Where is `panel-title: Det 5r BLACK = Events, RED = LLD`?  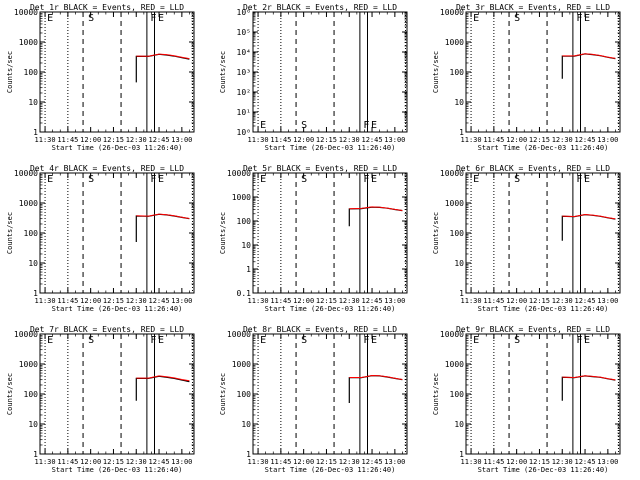
panel-title: Det 5r BLACK = Events, RED = LLD is located at coordinates (320, 168).